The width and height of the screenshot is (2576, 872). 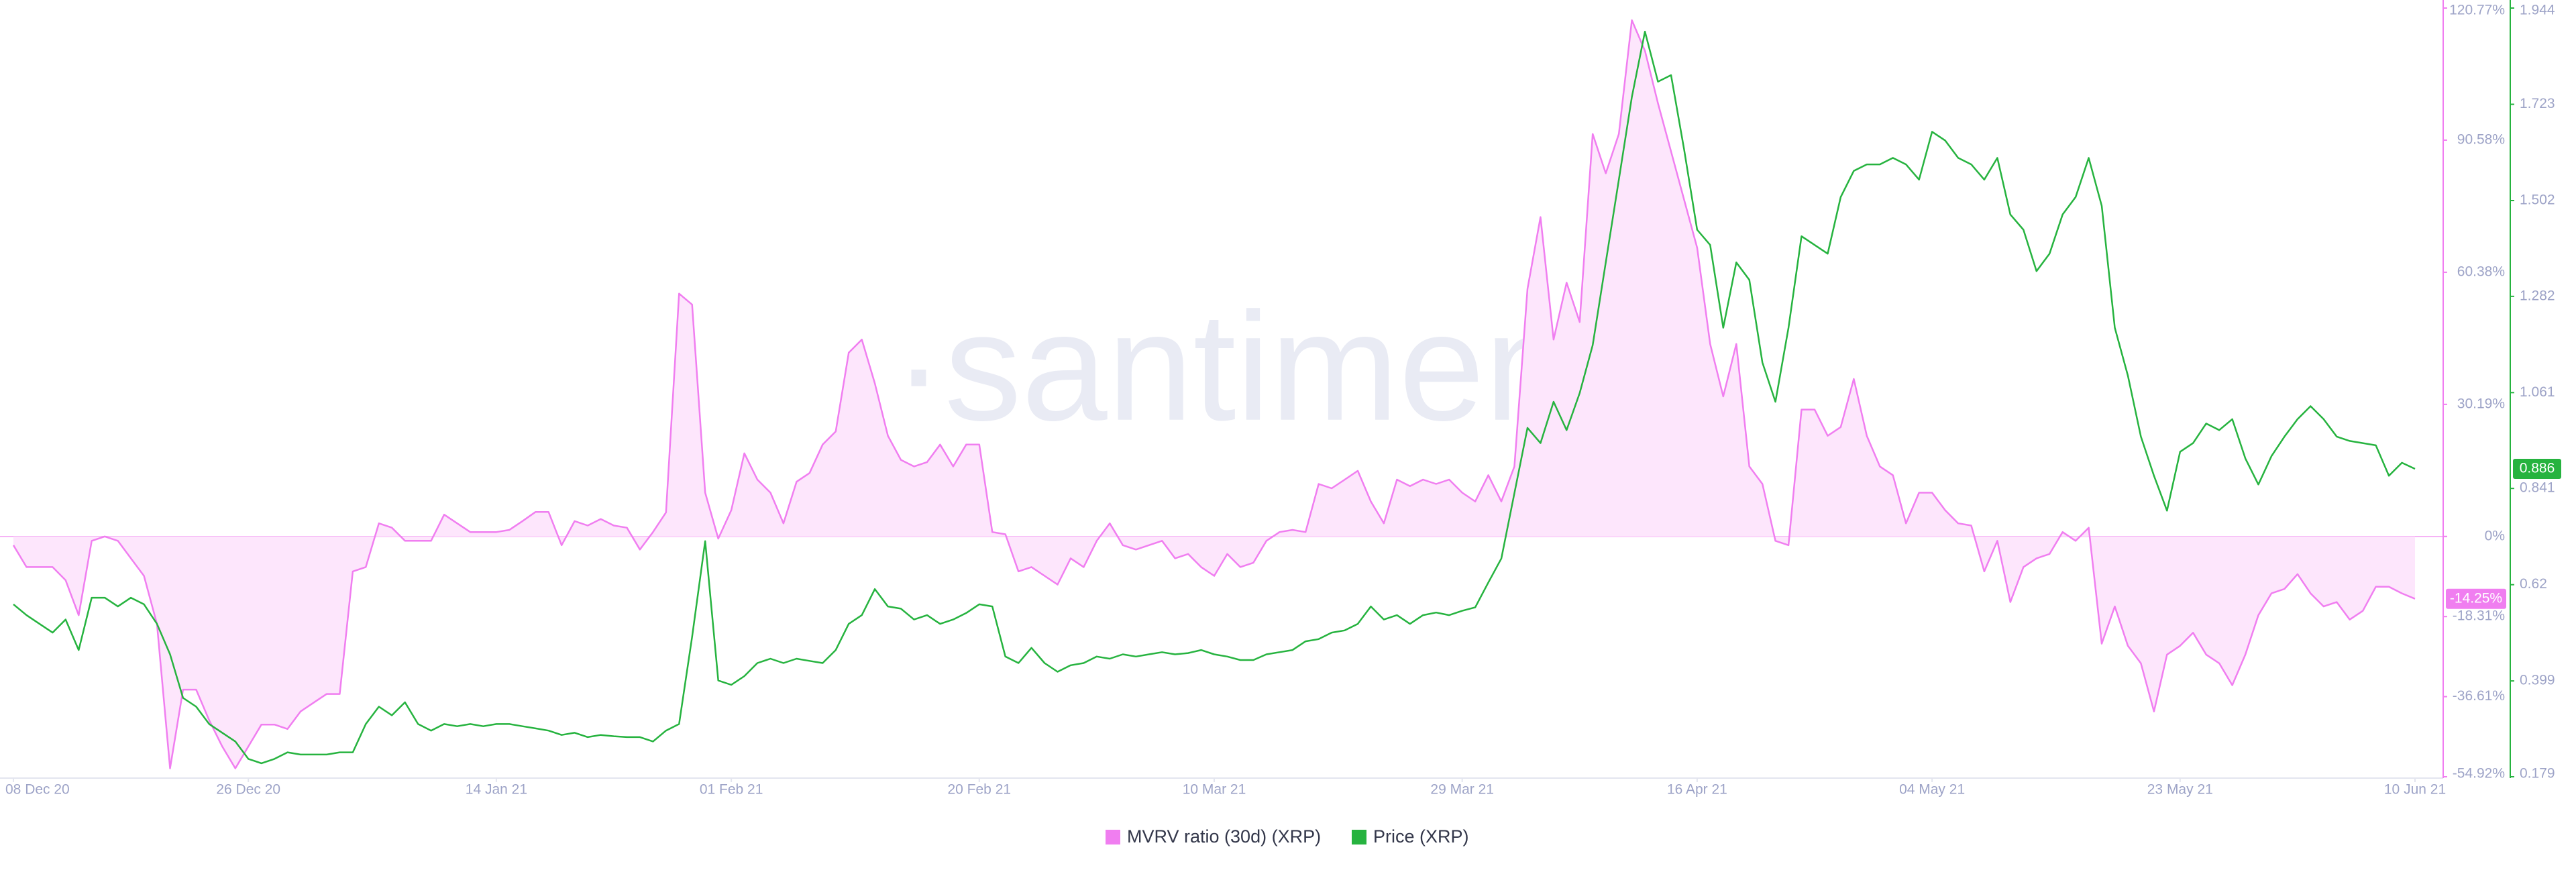 What do you see at coordinates (2180, 790) in the screenshot?
I see `x-tick-label: 23 May 21` at bounding box center [2180, 790].